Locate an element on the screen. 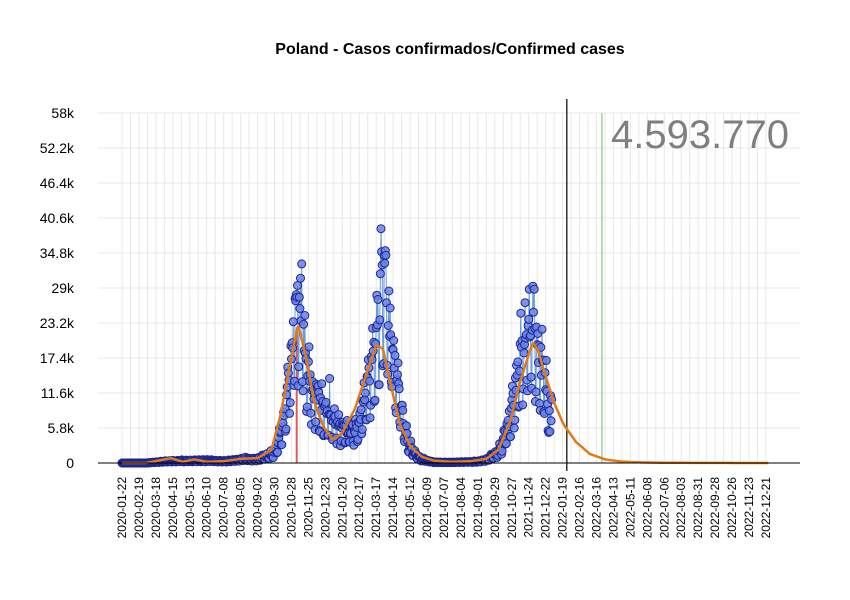 Image resolution: width=850 pixels, height=600 pixels. x-tick-label: 2020-10-28 is located at coordinates (291, 508).